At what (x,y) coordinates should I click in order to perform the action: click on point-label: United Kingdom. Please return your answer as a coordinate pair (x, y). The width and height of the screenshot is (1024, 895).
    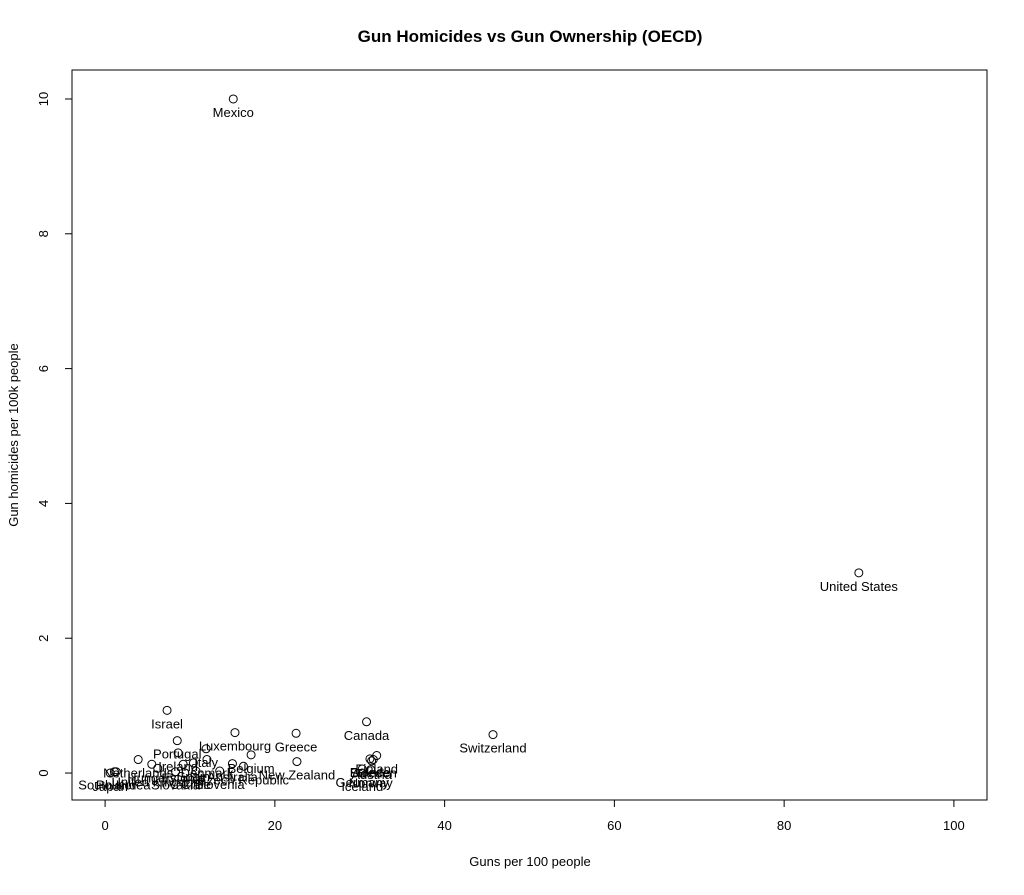
    Looking at the image, I should click on (157, 781).